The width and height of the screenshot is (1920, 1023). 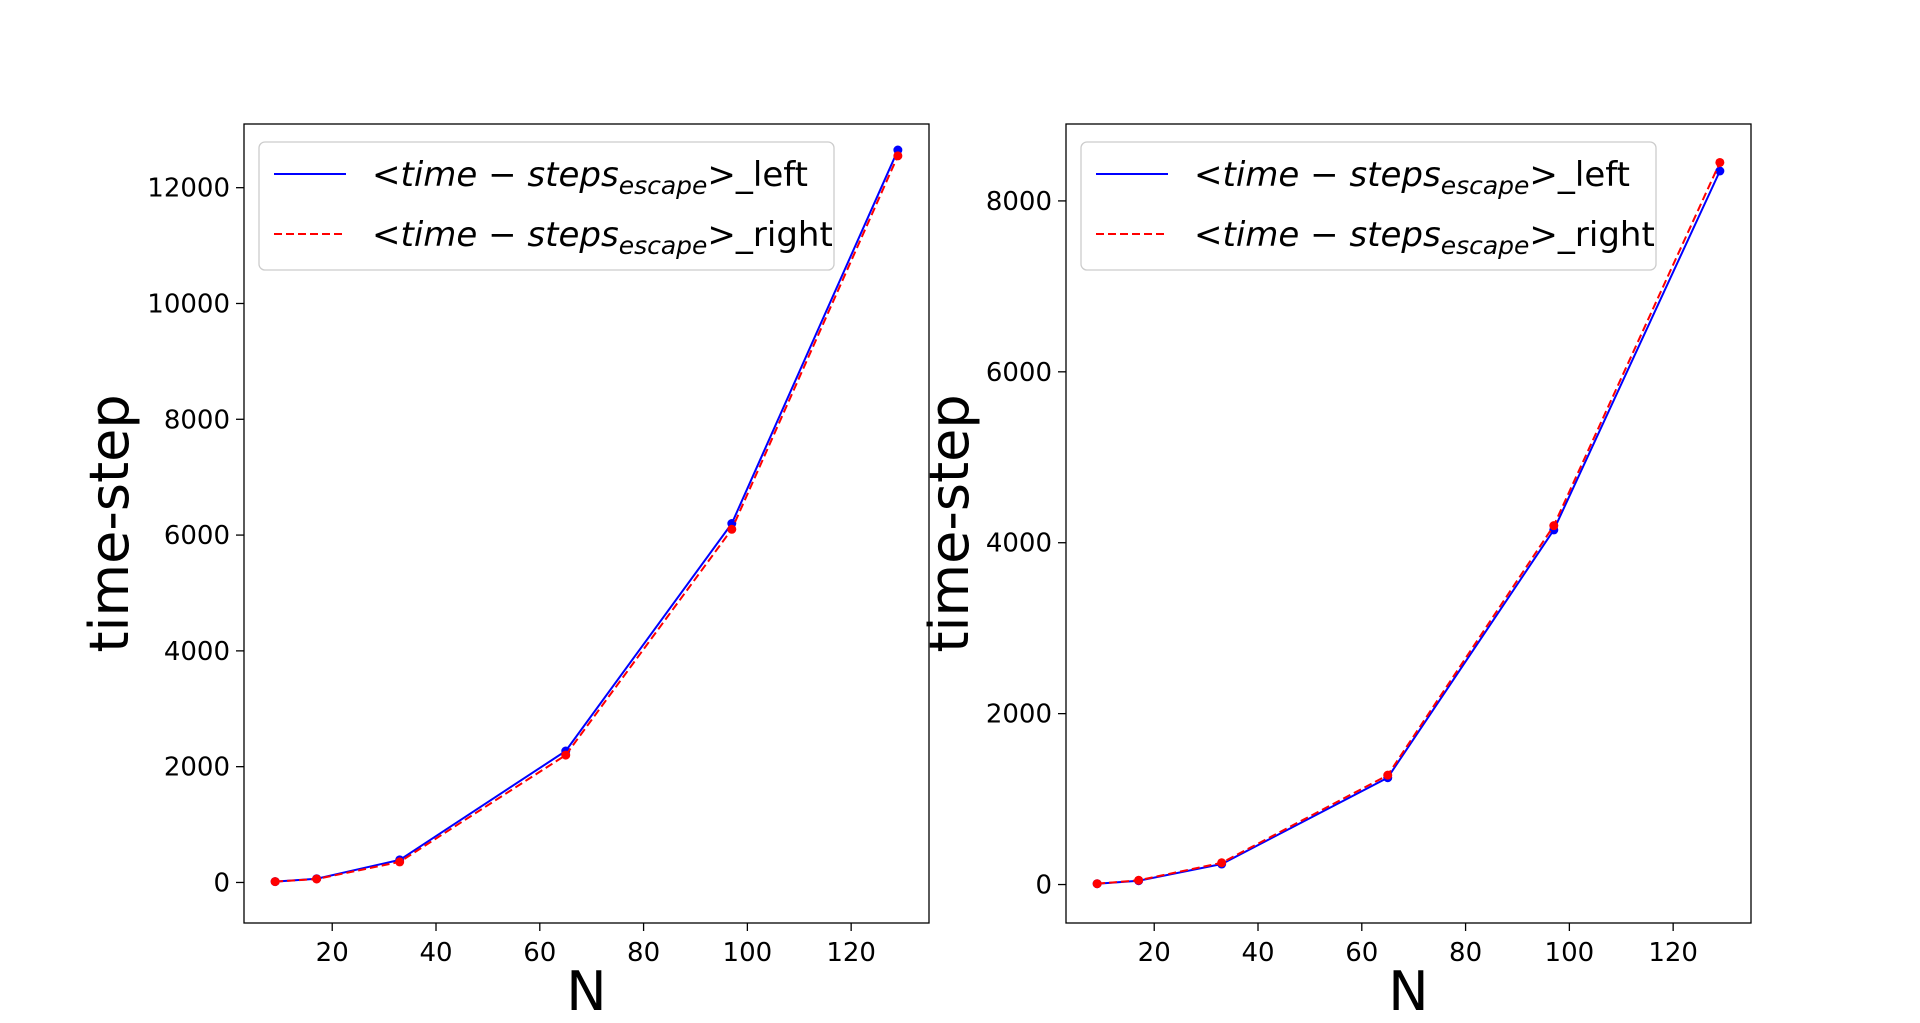 What do you see at coordinates (188, 304) in the screenshot?
I see `y-tick-label: 10000` at bounding box center [188, 304].